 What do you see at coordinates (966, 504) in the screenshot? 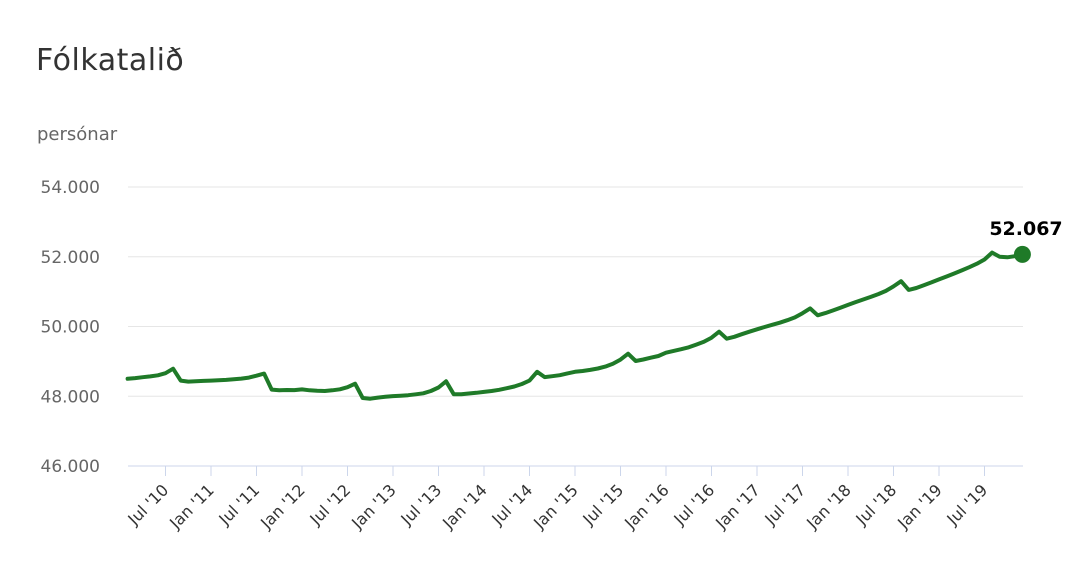
I see `x-axis-tick-label: Jul '19` at bounding box center [966, 504].